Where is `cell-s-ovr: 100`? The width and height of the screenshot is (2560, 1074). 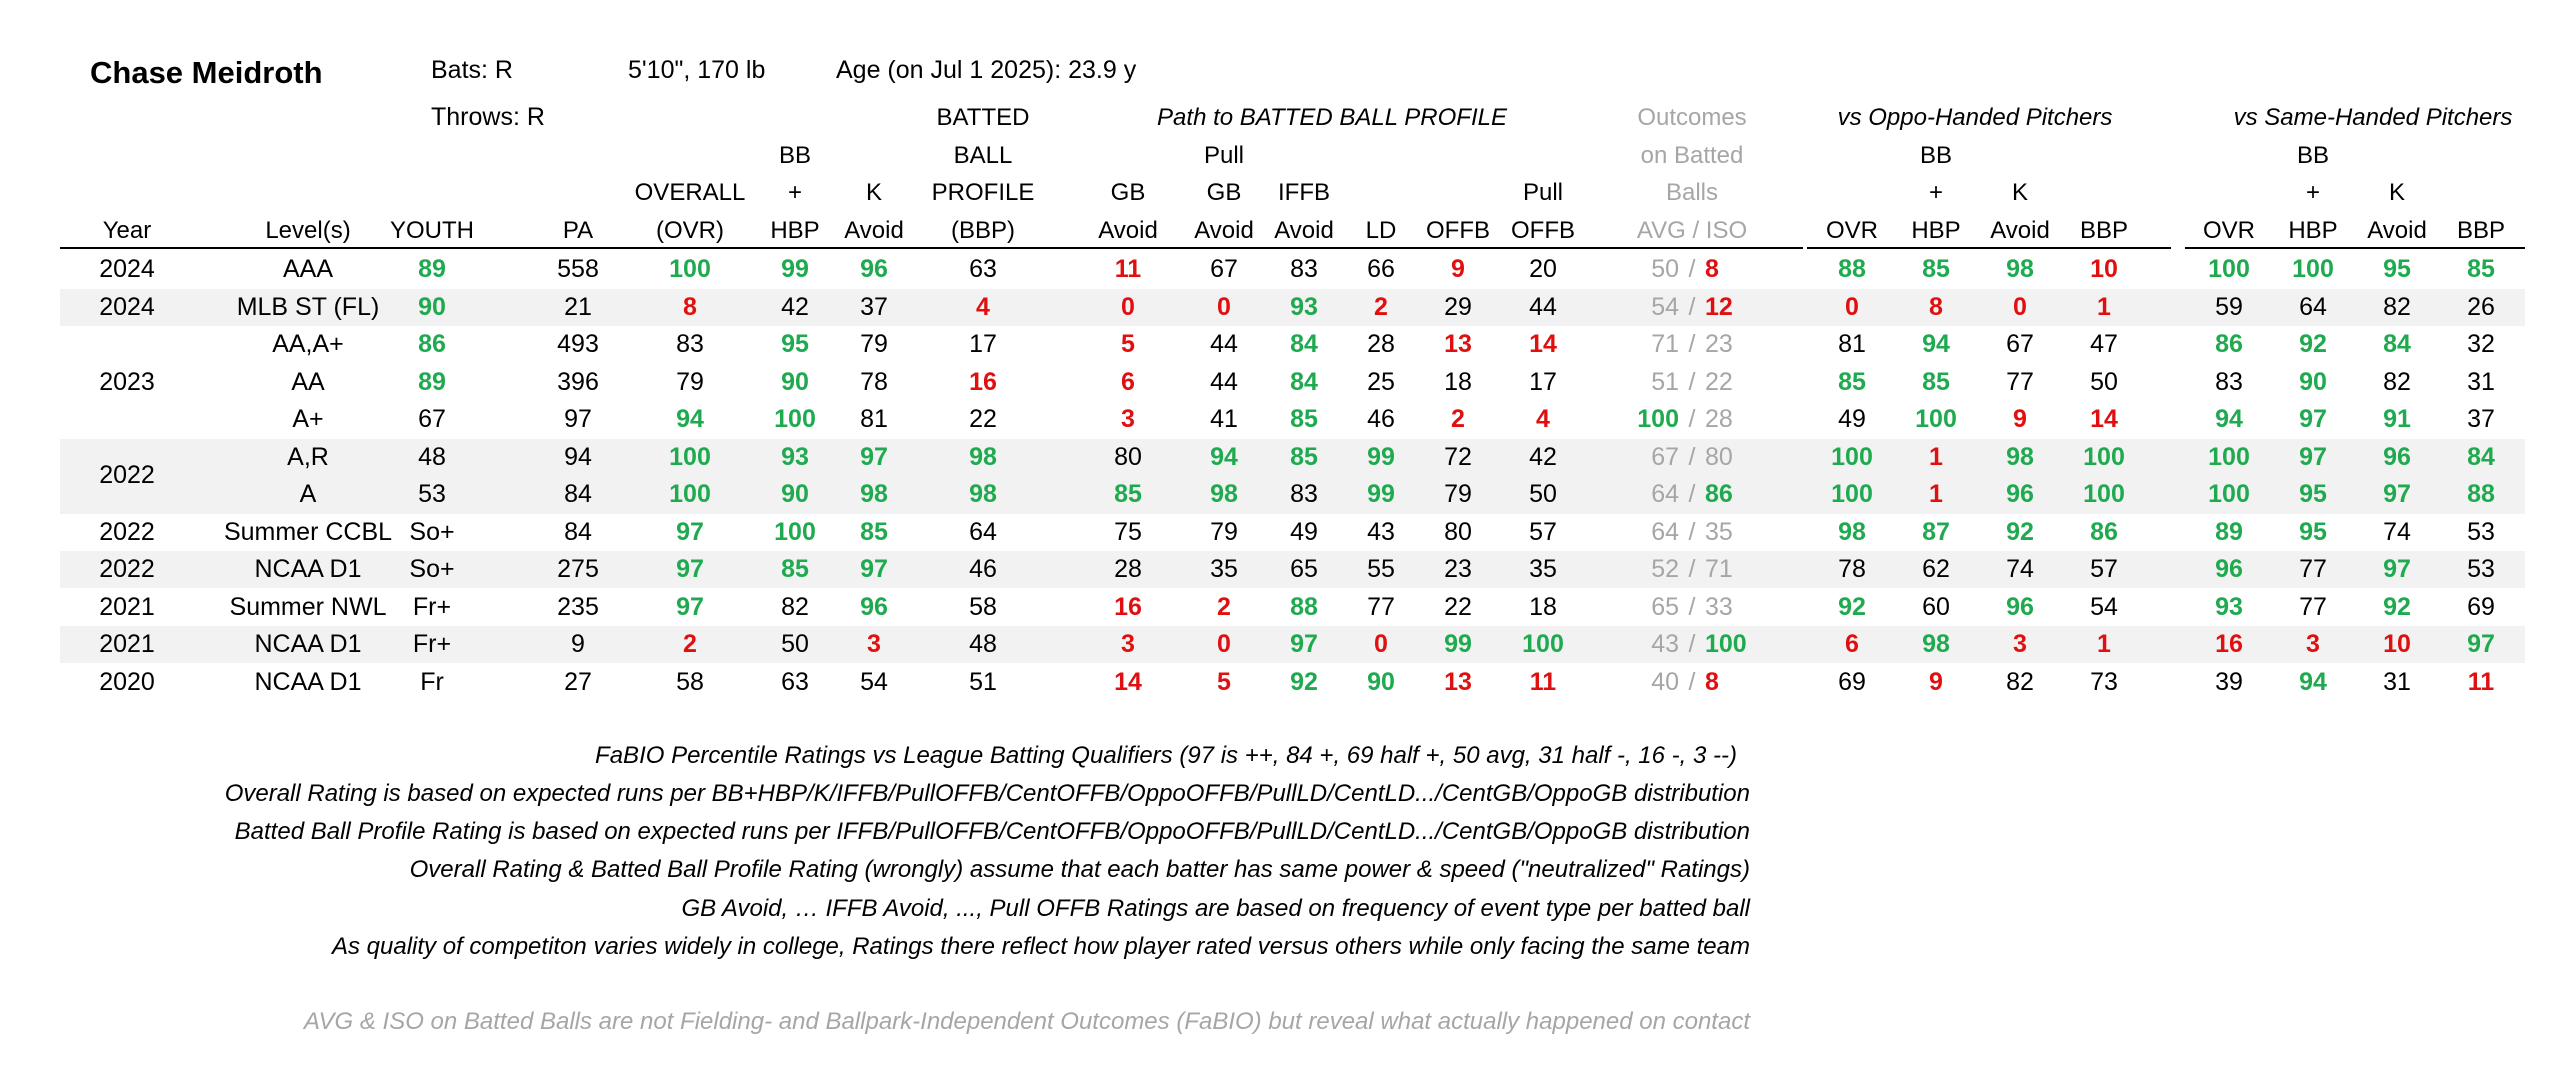
cell-s-ovr: 100 is located at coordinates (2229, 494).